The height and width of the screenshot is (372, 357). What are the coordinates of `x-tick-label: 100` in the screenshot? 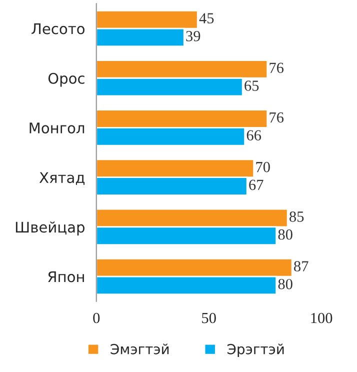 It's located at (321, 318).